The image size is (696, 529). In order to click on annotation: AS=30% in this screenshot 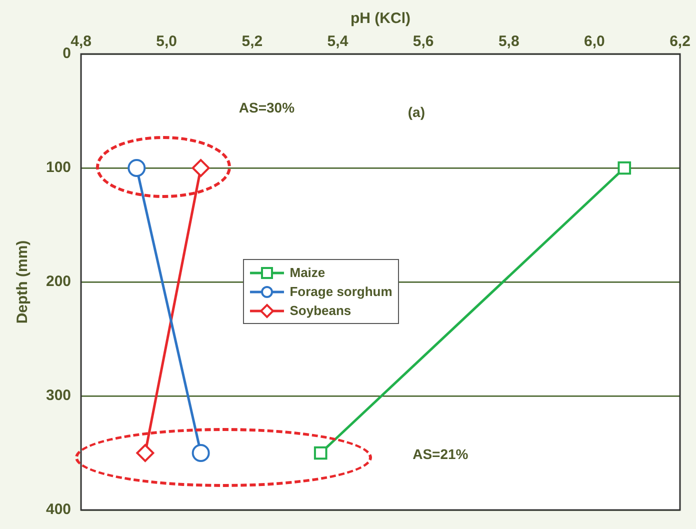, I will do `click(267, 108)`.